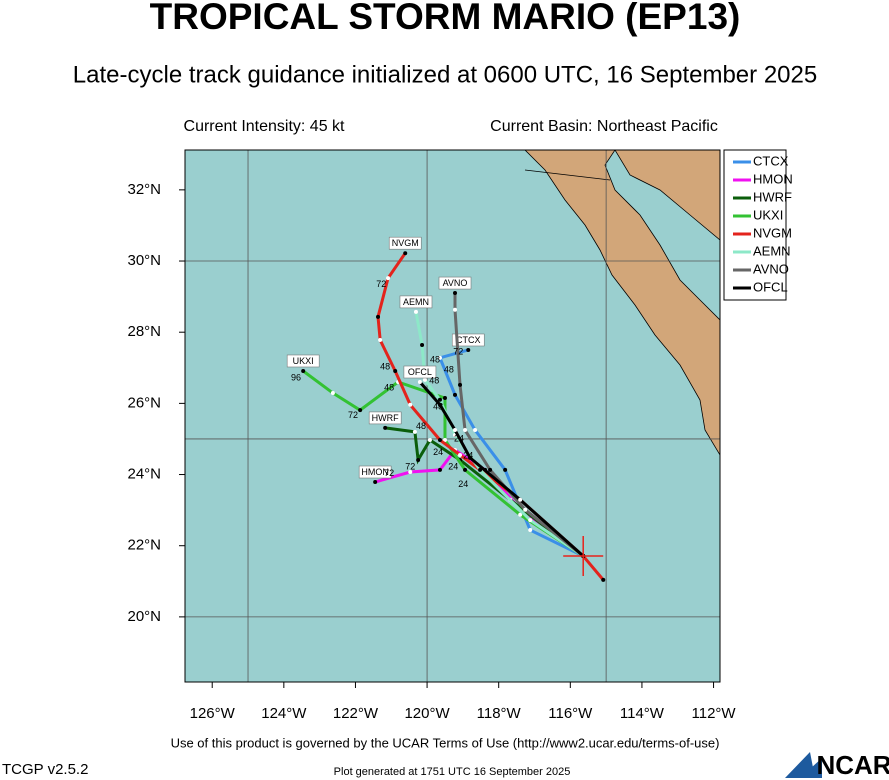  Describe the element at coordinates (772, 196) in the screenshot. I see `legend-label: HWRF` at that location.